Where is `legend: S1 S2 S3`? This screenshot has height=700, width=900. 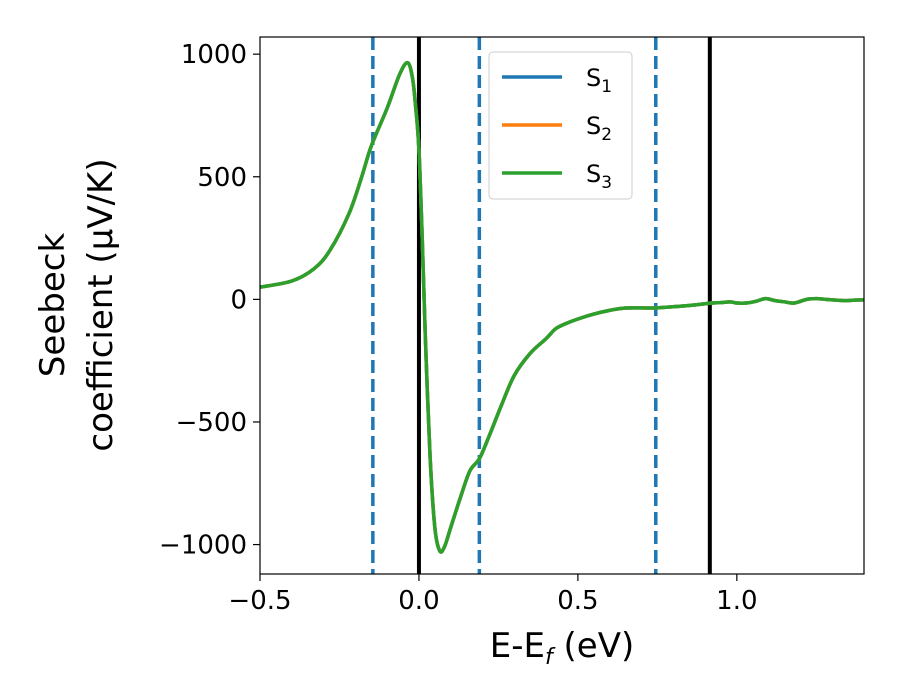 legend: S1 S2 S3 is located at coordinates (560, 125).